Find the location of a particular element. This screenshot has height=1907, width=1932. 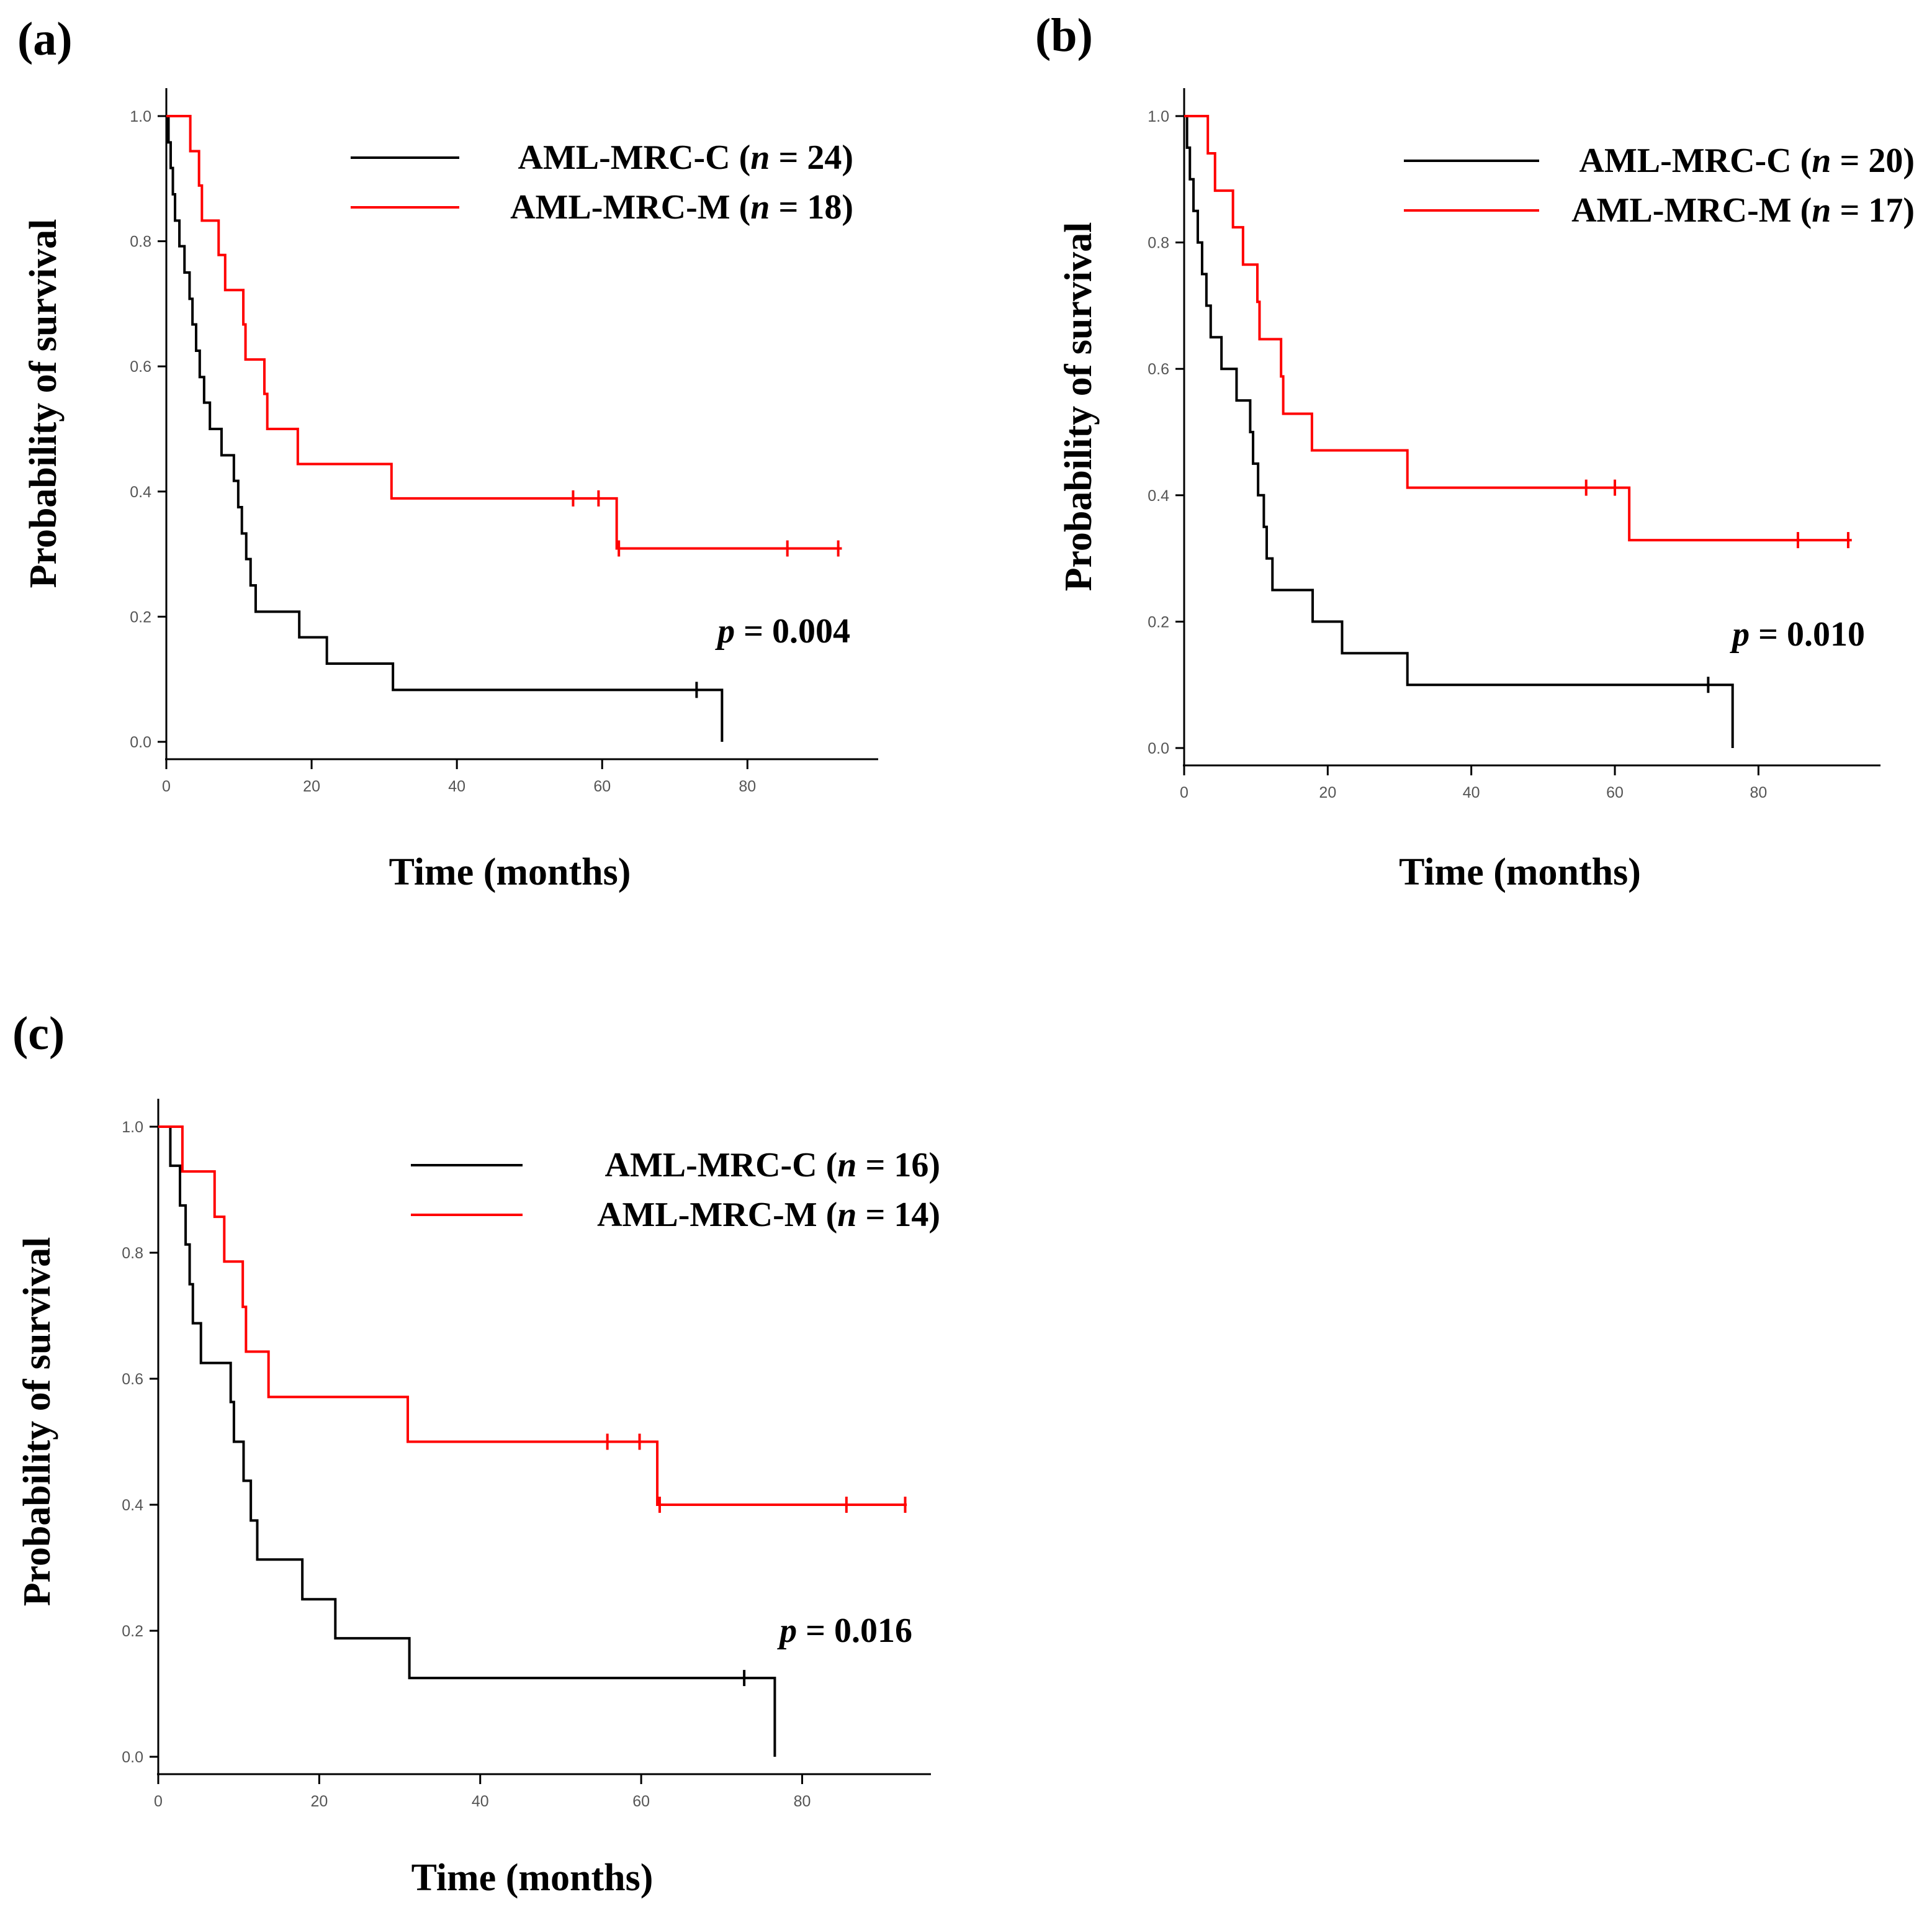

legend-label: AML-MRC-C (n = 20) is located at coordinates (1747, 161).